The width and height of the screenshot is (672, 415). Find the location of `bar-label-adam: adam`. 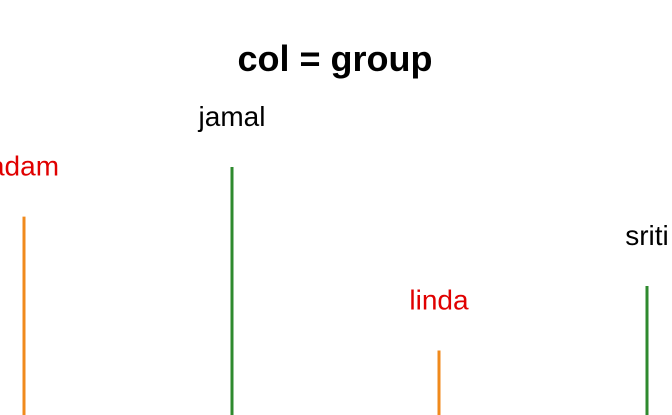

bar-label-adam: adam is located at coordinates (29, 166).